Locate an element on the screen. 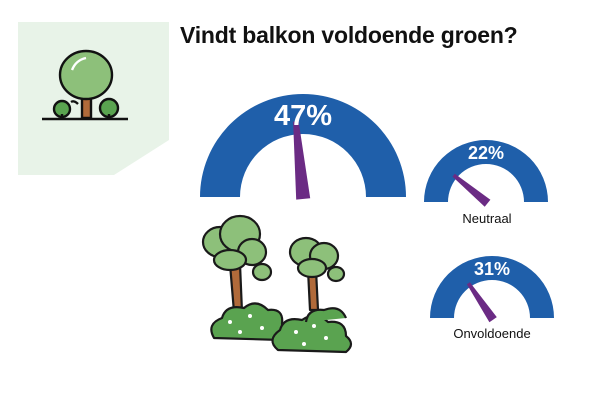 This screenshot has width=600, height=400. forest-illustration is located at coordinates (277, 285).